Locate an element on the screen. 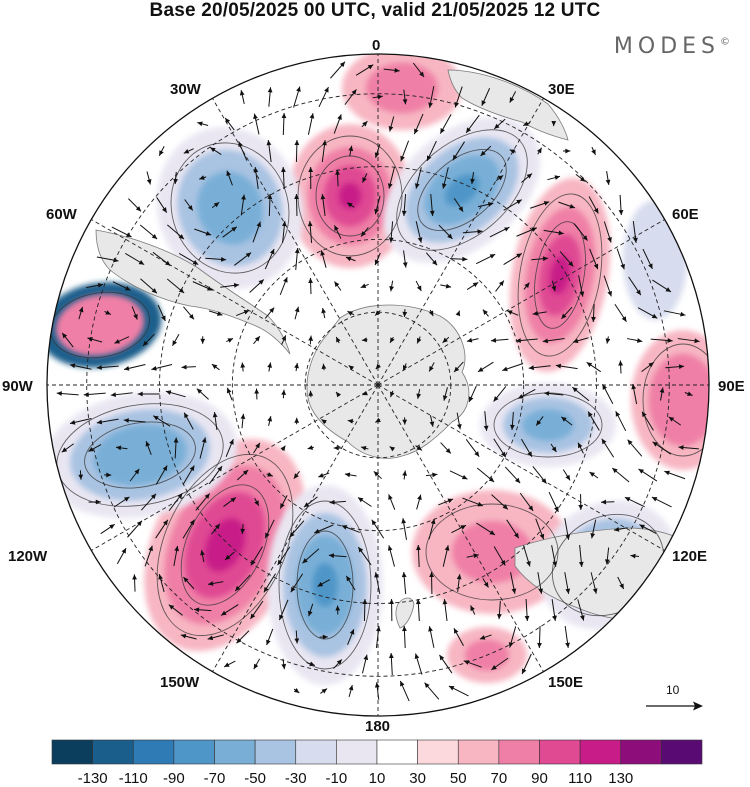 Image resolution: width=750 pixels, height=787 pixels. lon-label-120e: 120E is located at coordinates (689, 556).